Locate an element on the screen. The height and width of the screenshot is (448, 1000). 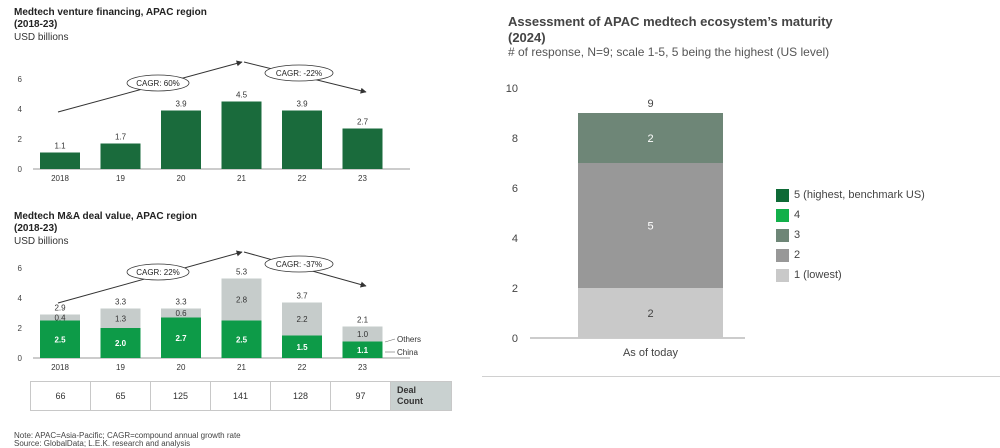
deal-count-cell: 97 is located at coordinates (360, 396).